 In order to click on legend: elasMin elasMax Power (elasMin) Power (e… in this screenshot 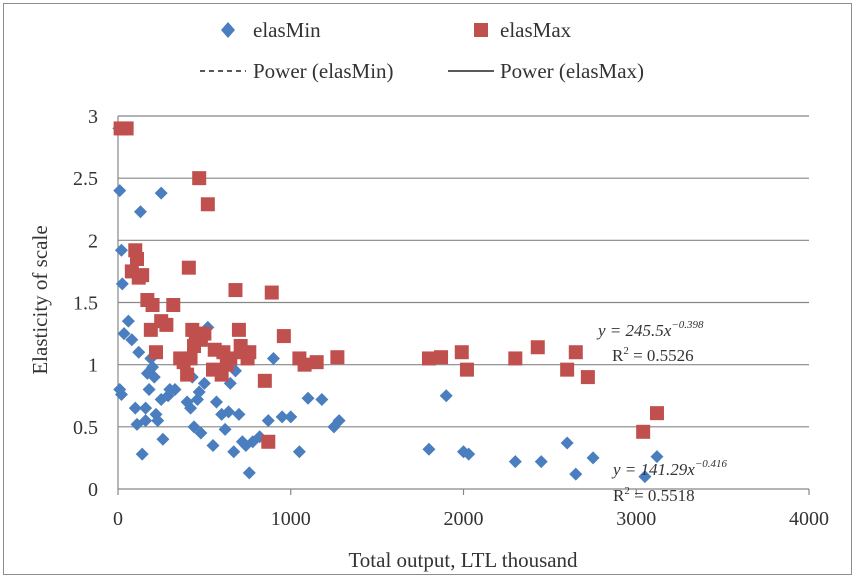, I will do `click(422, 50)`.